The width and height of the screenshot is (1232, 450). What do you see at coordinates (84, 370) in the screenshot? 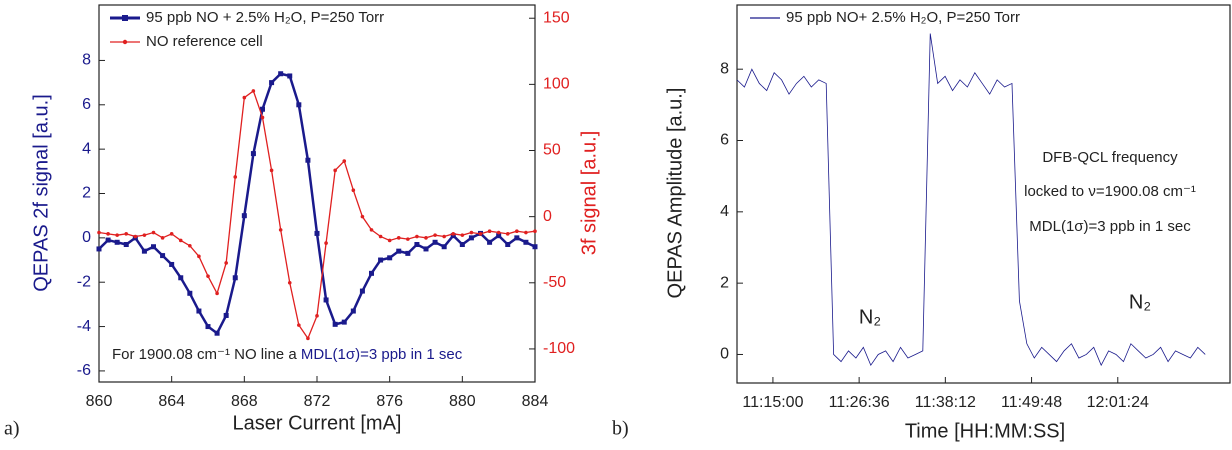
I see `y-tick-label: -6` at bounding box center [84, 370].